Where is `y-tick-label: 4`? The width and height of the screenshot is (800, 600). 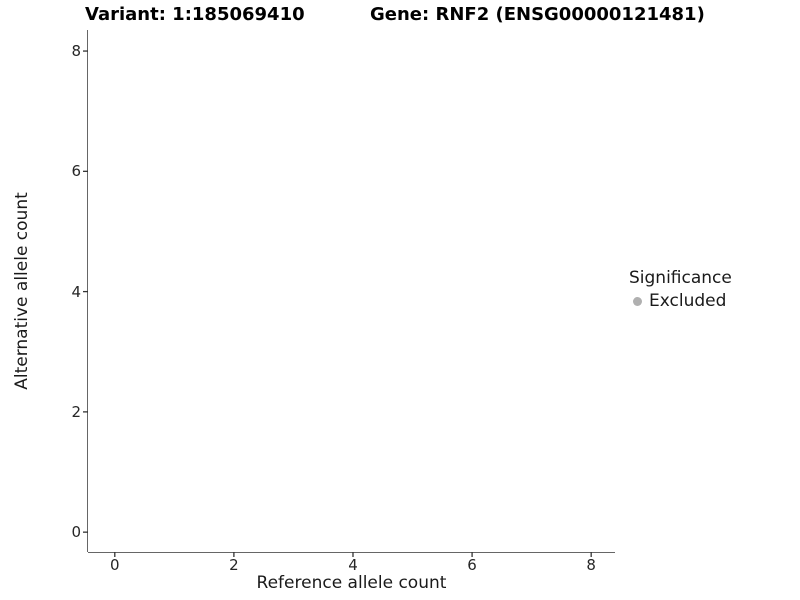
y-tick-label: 4 is located at coordinates (76, 291).